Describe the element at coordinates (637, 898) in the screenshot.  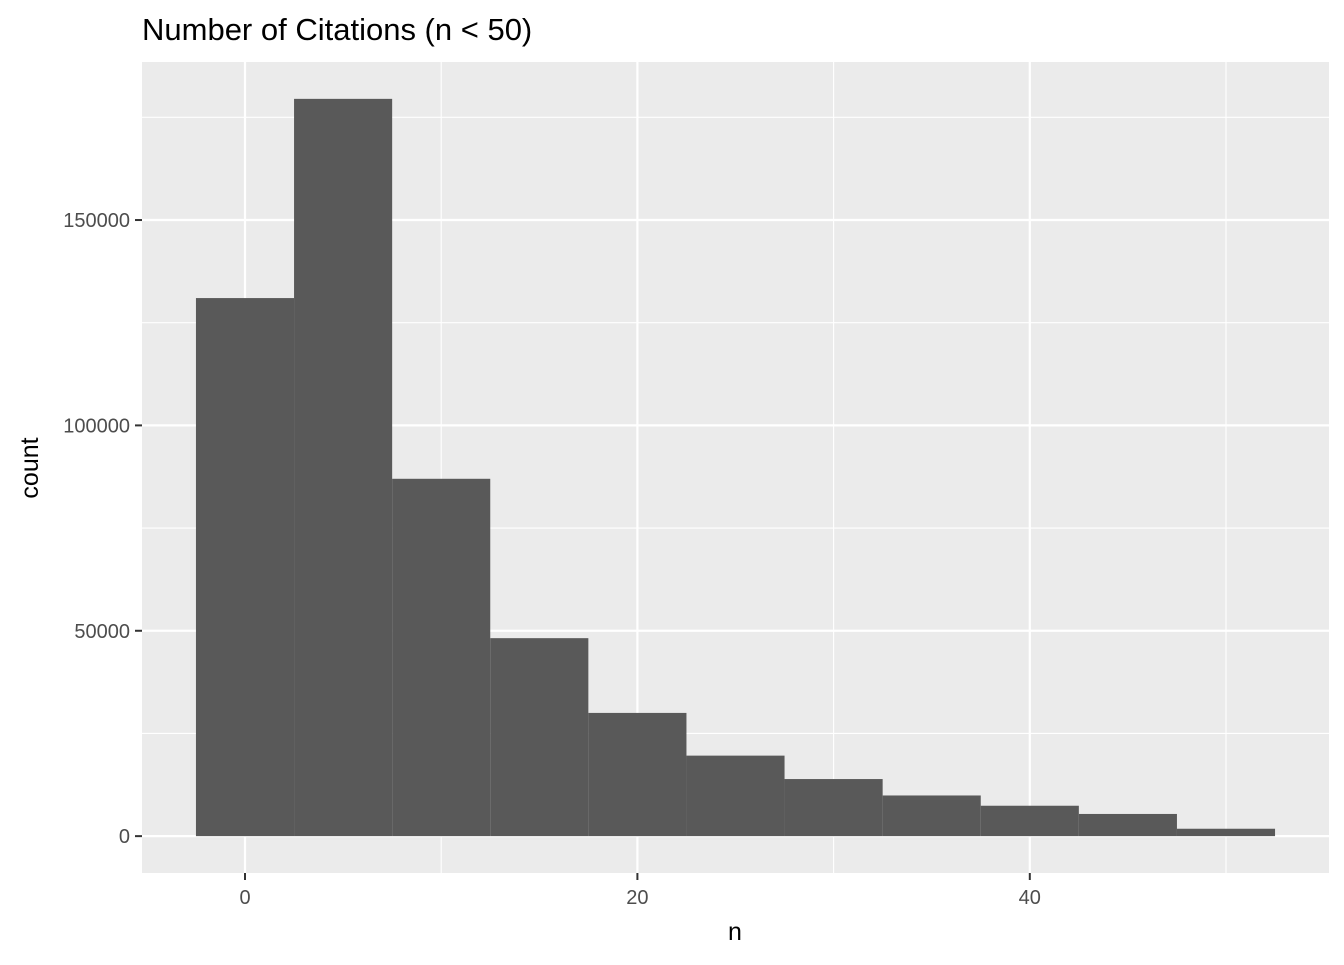
I see `x-tick-label: 20` at that location.